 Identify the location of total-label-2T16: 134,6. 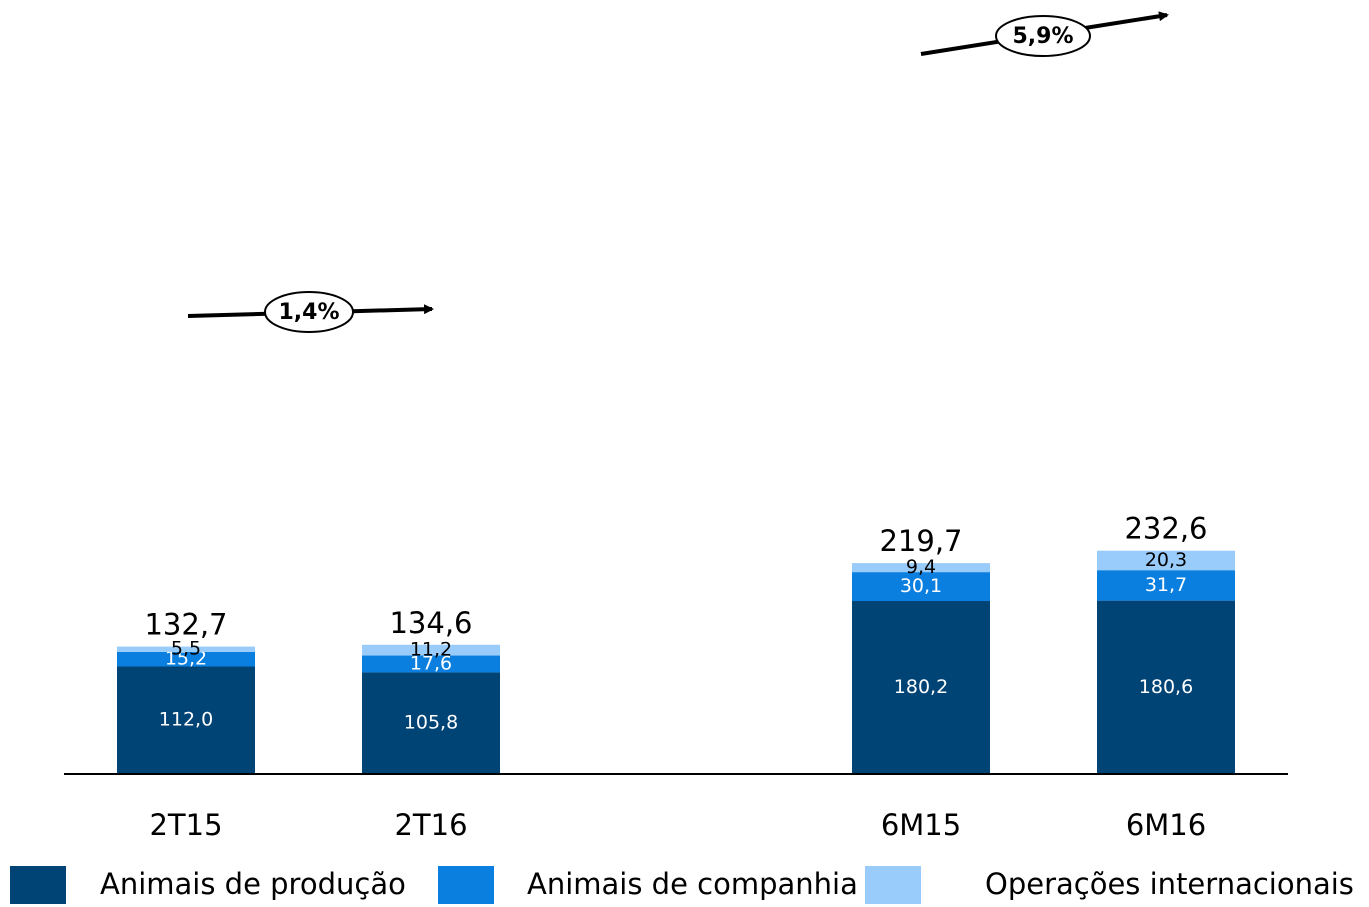
(430, 623).